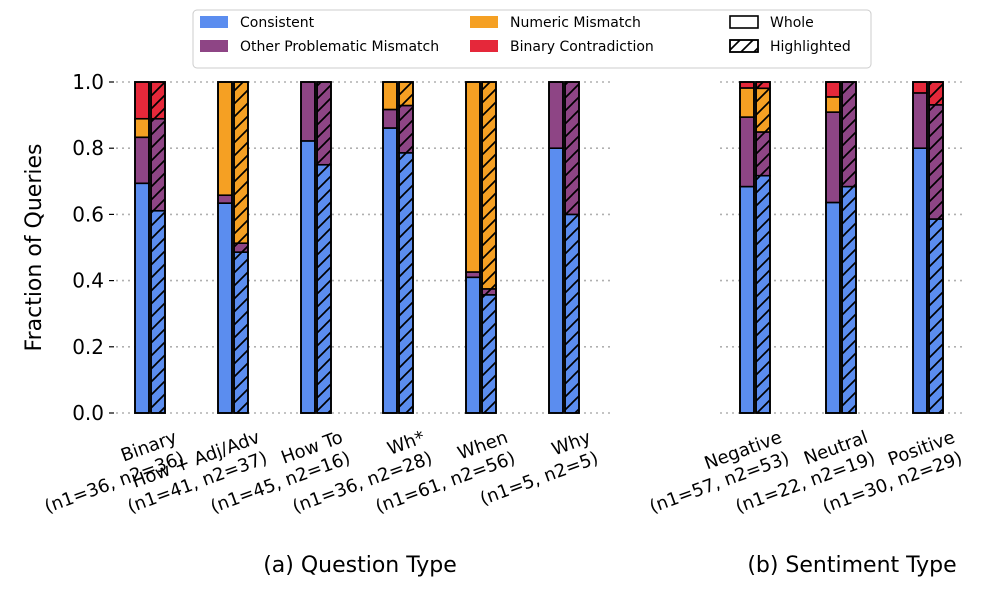  I want to click on legend-item-binary: Binary Contradiction, so click(562, 47).